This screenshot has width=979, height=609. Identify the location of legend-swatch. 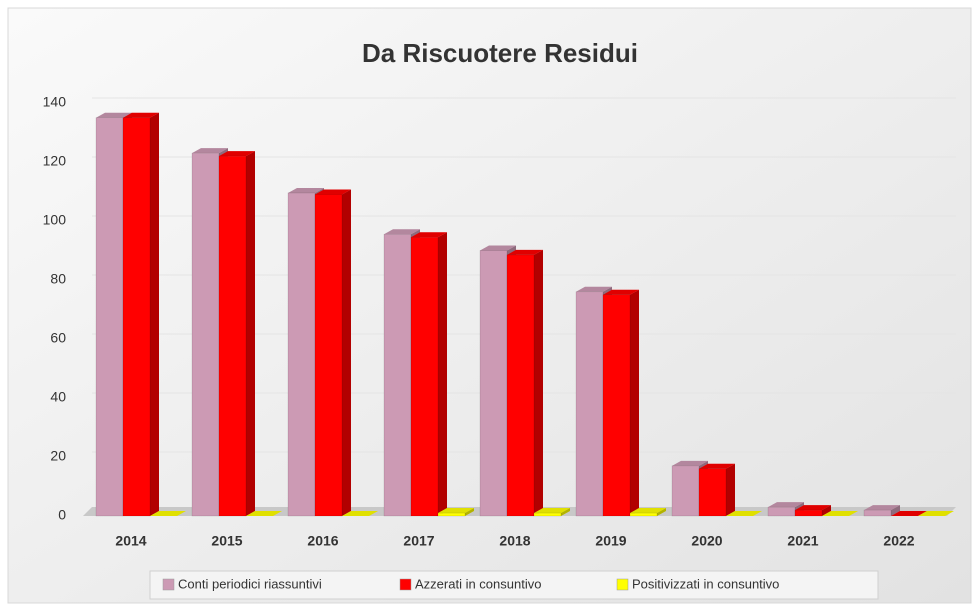
(622, 584).